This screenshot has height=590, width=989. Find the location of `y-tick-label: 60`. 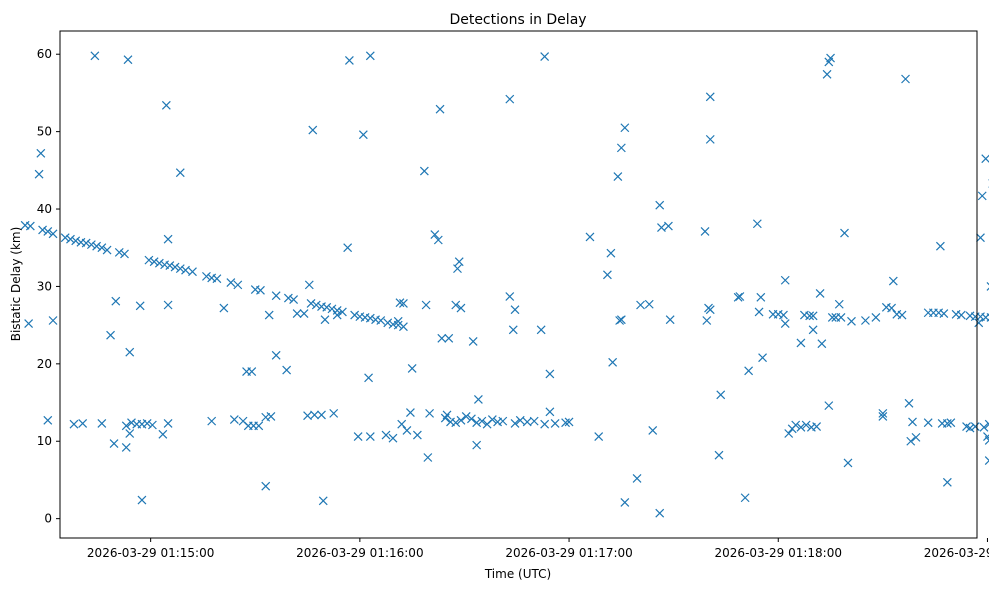

y-tick-label: 60 is located at coordinates (44, 54).